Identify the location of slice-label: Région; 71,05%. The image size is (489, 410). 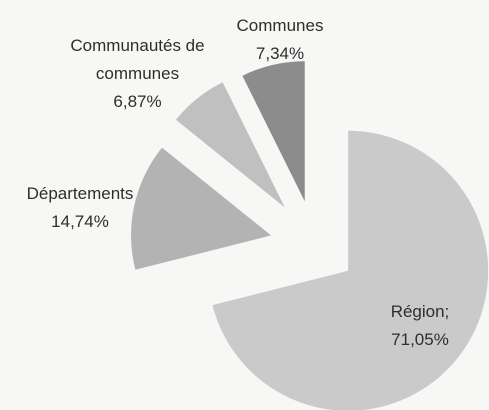
(420, 326).